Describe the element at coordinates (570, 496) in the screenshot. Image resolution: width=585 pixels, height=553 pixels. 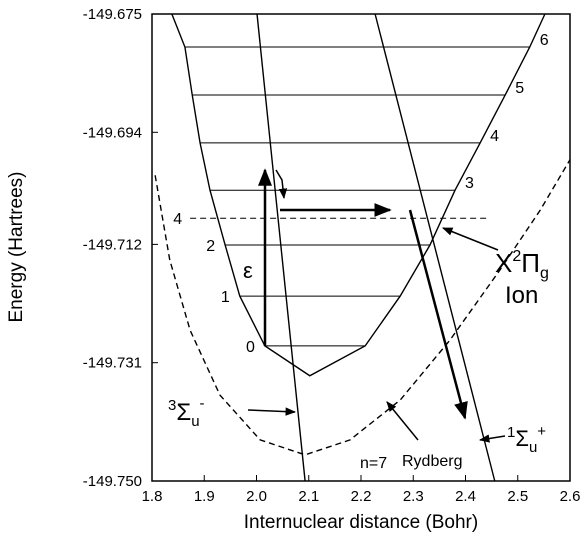
I see `x-tick-label: 2.6` at that location.